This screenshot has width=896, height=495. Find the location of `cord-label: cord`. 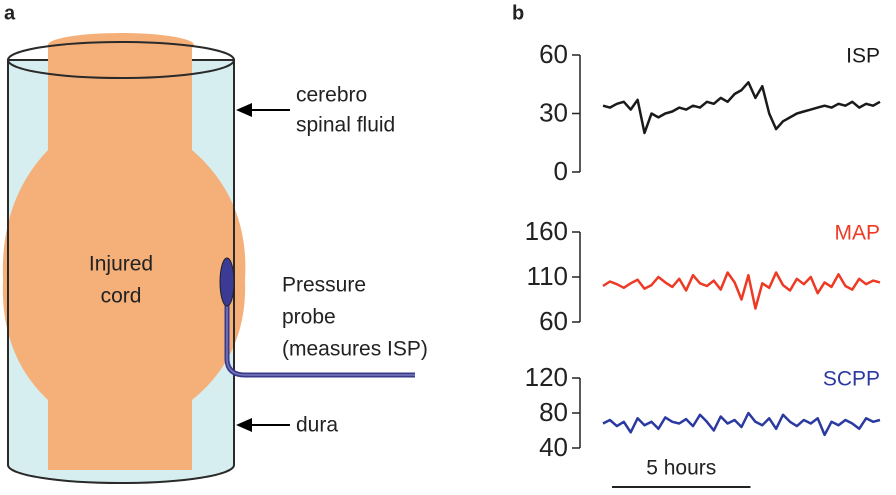

cord-label: cord is located at coordinates (121, 296).